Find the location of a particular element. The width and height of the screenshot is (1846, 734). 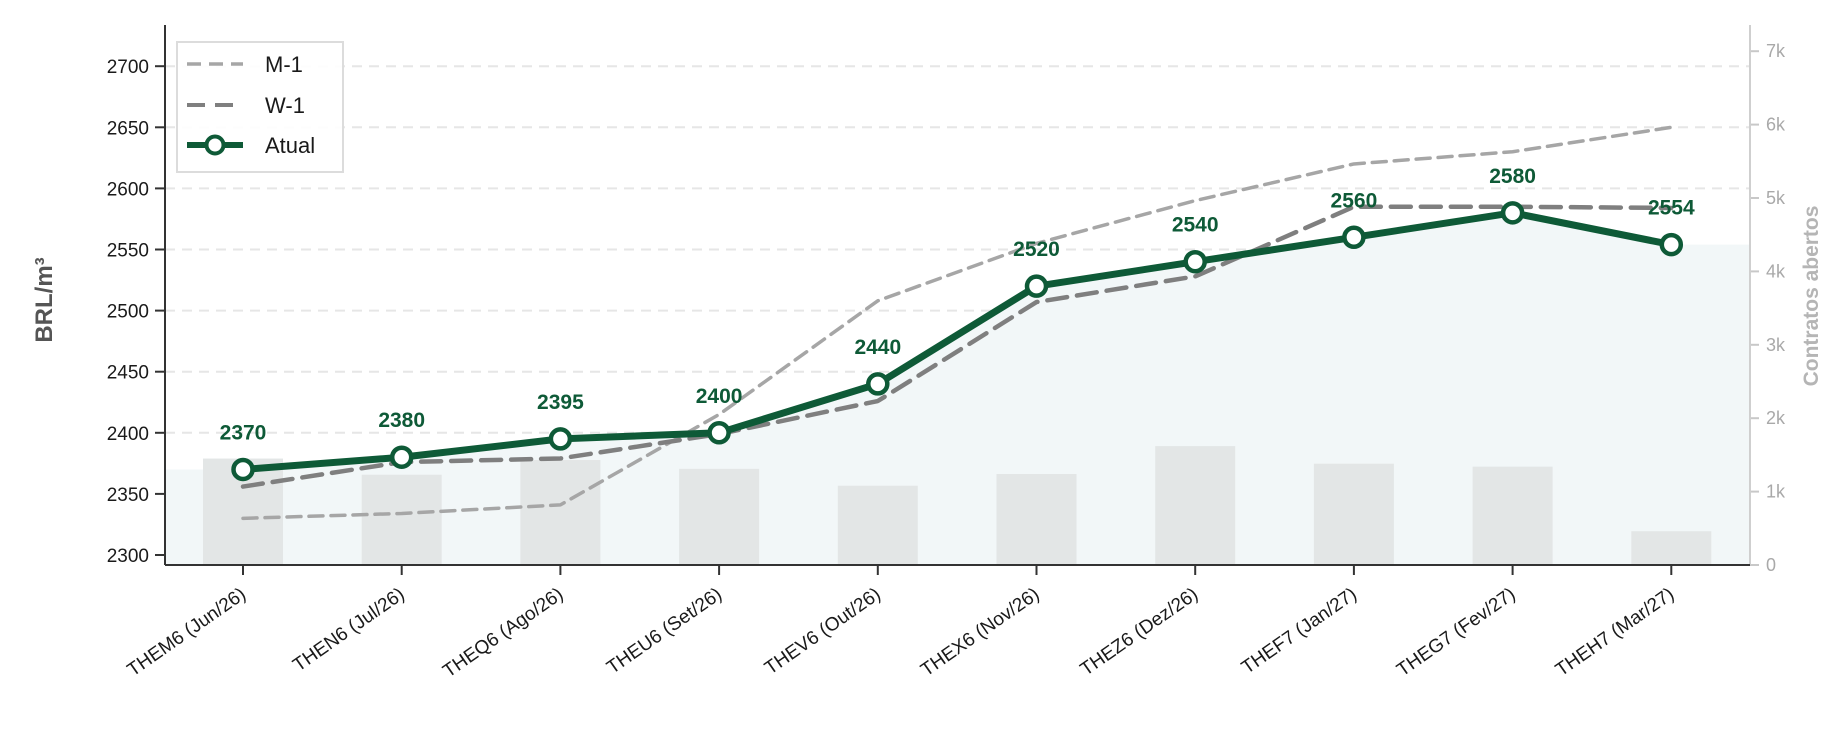

y2-tick-label: 1k is located at coordinates (1776, 492).